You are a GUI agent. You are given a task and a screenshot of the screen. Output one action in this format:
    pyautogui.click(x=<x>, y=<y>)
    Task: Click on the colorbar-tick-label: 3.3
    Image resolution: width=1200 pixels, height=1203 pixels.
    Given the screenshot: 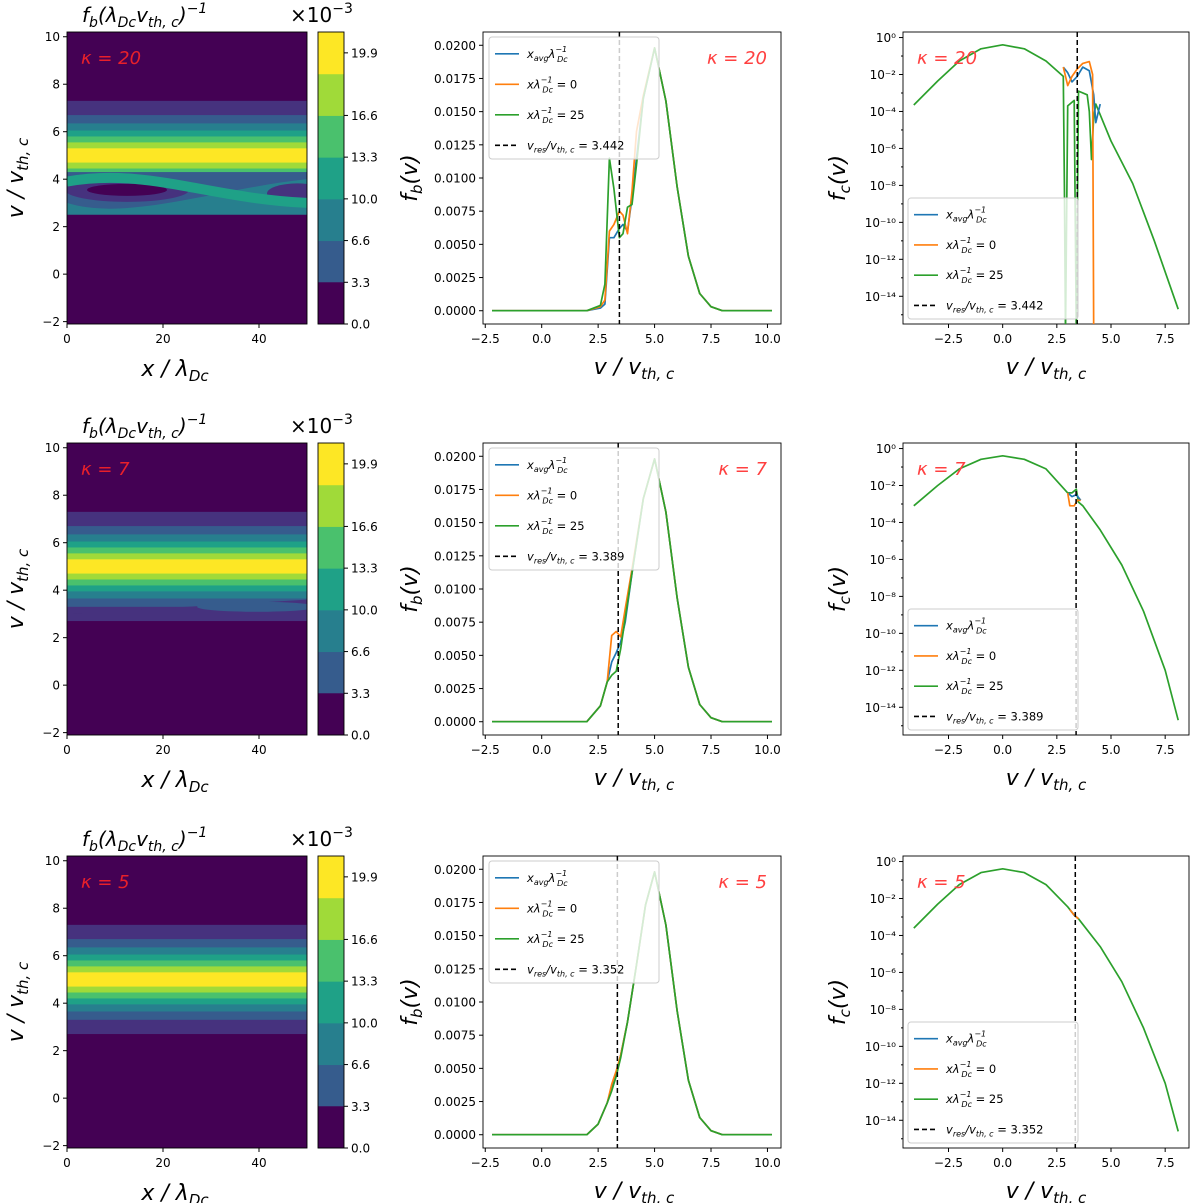 What is the action you would take?
    pyautogui.click(x=360, y=1107)
    